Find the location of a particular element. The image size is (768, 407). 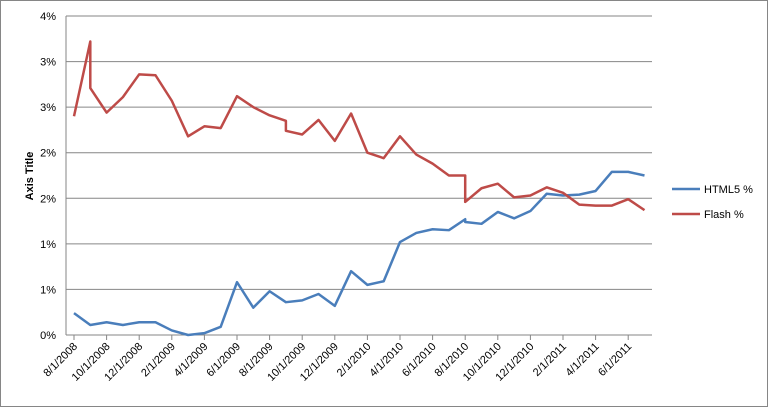

y-tick-label: 4% is located at coordinates (48, 17).